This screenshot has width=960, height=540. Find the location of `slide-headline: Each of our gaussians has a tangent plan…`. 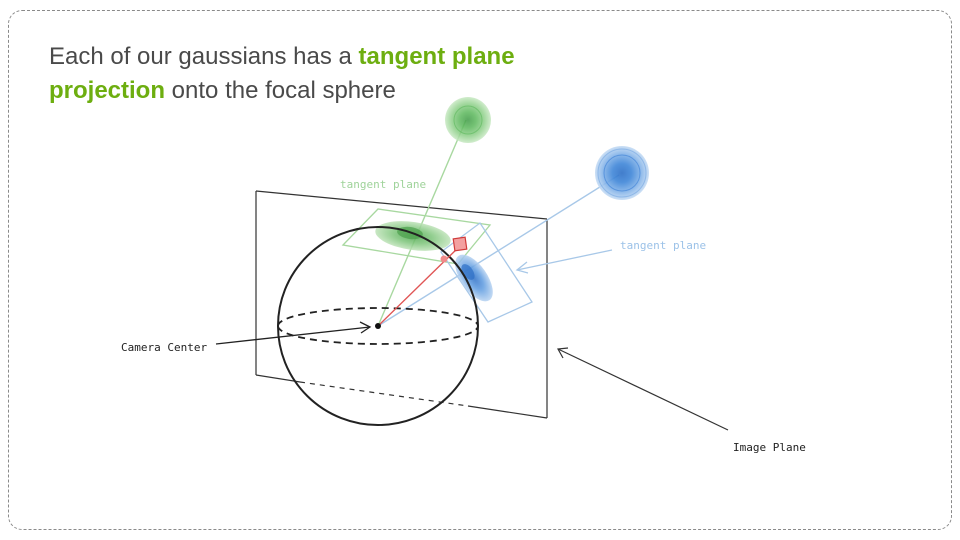

slide-headline: Each of our gaussians has a tangent plan… is located at coordinates (284, 74).